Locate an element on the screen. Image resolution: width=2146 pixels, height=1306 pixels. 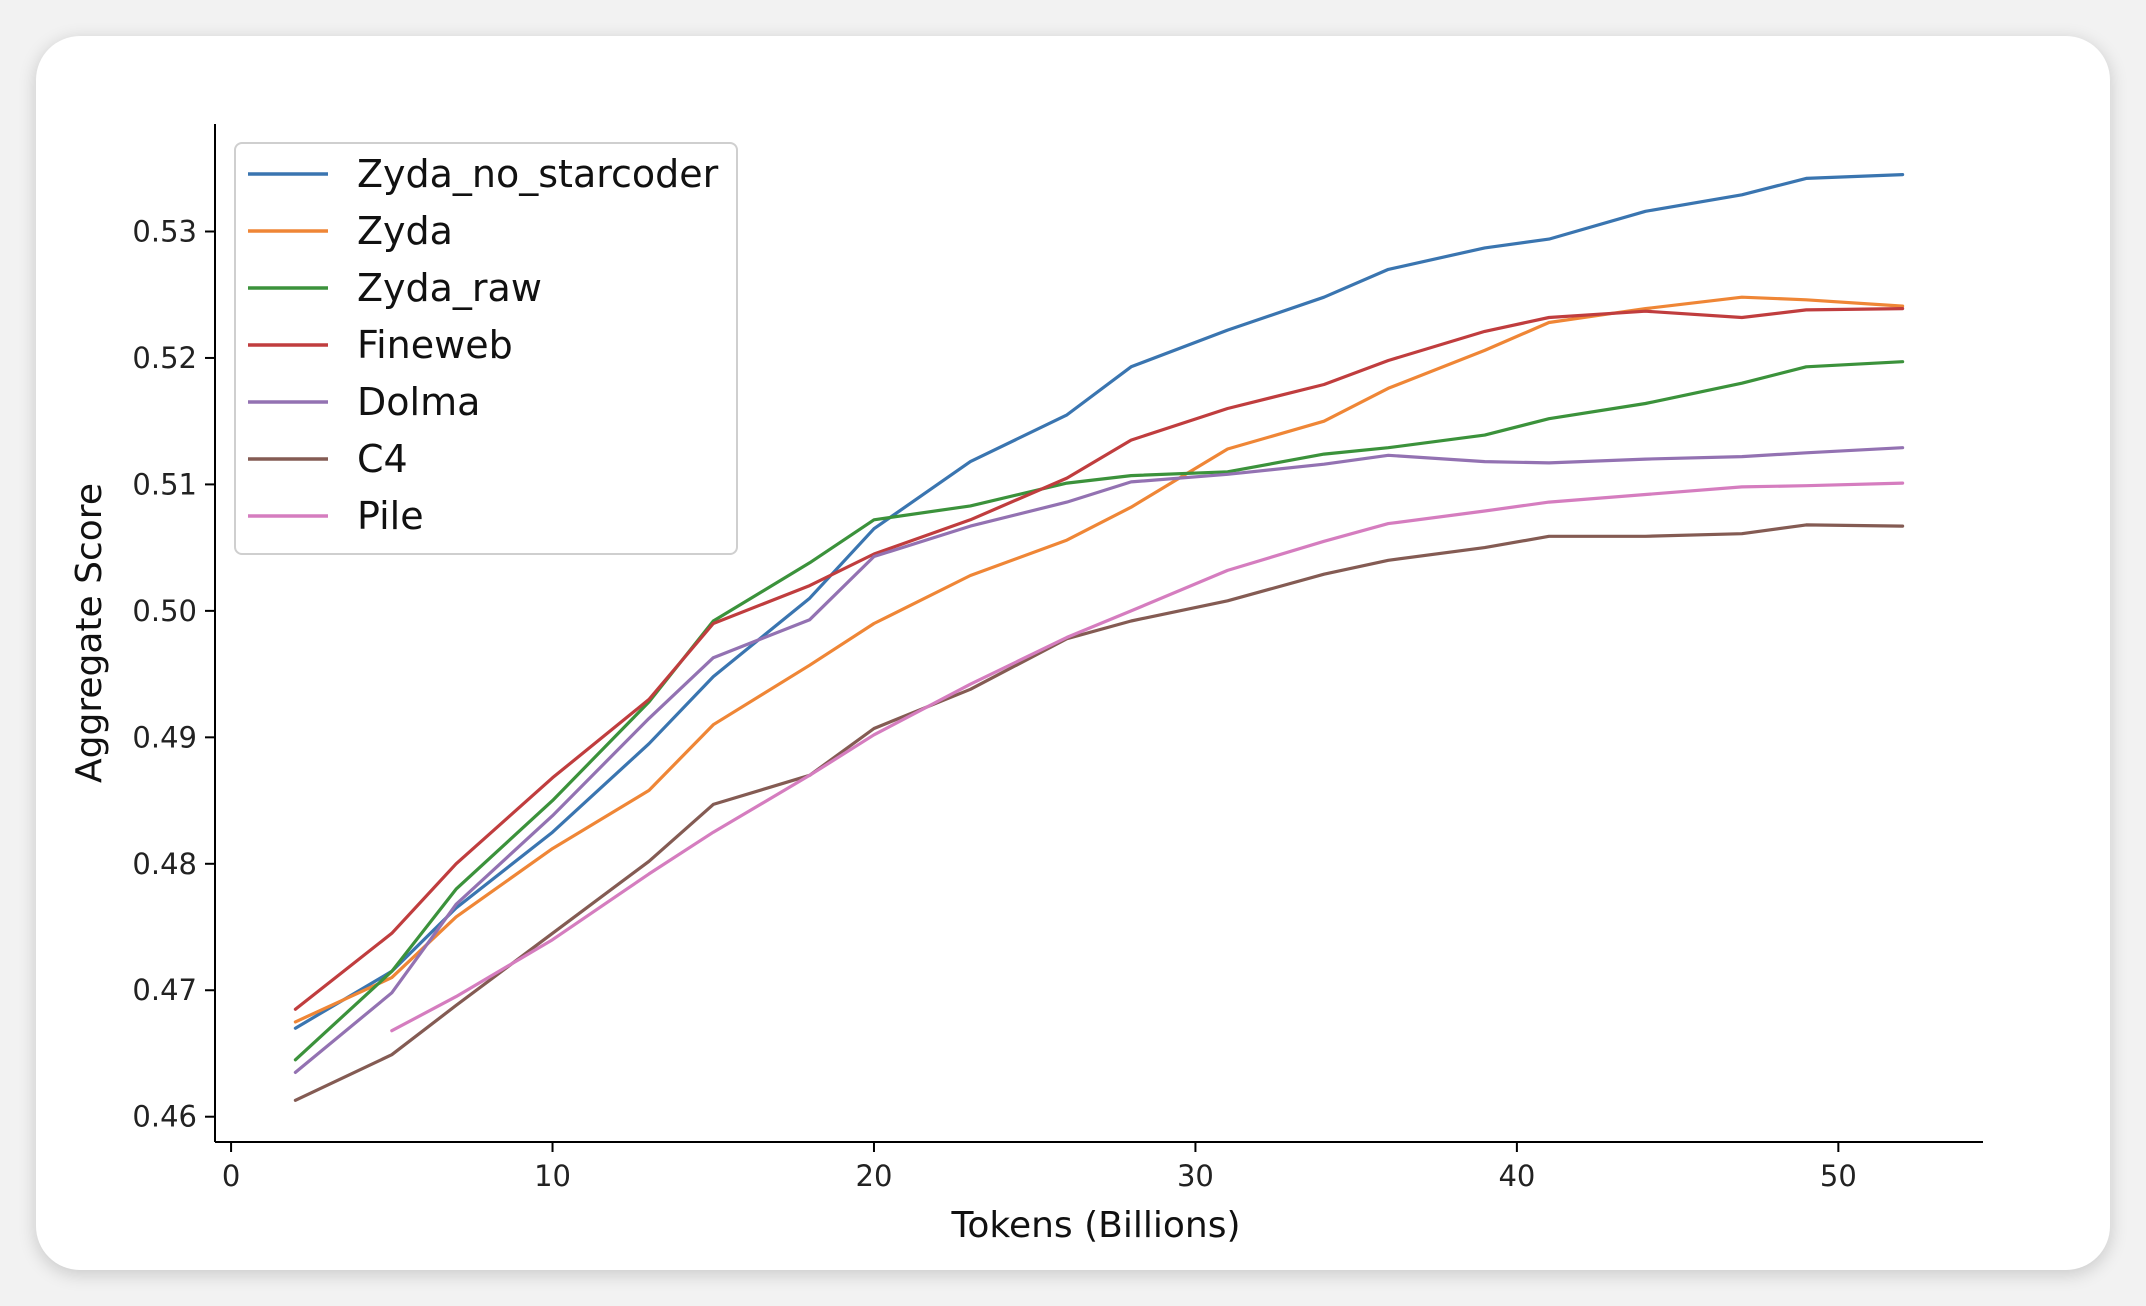
y-tick-label: 0.48 is located at coordinates (164, 864).